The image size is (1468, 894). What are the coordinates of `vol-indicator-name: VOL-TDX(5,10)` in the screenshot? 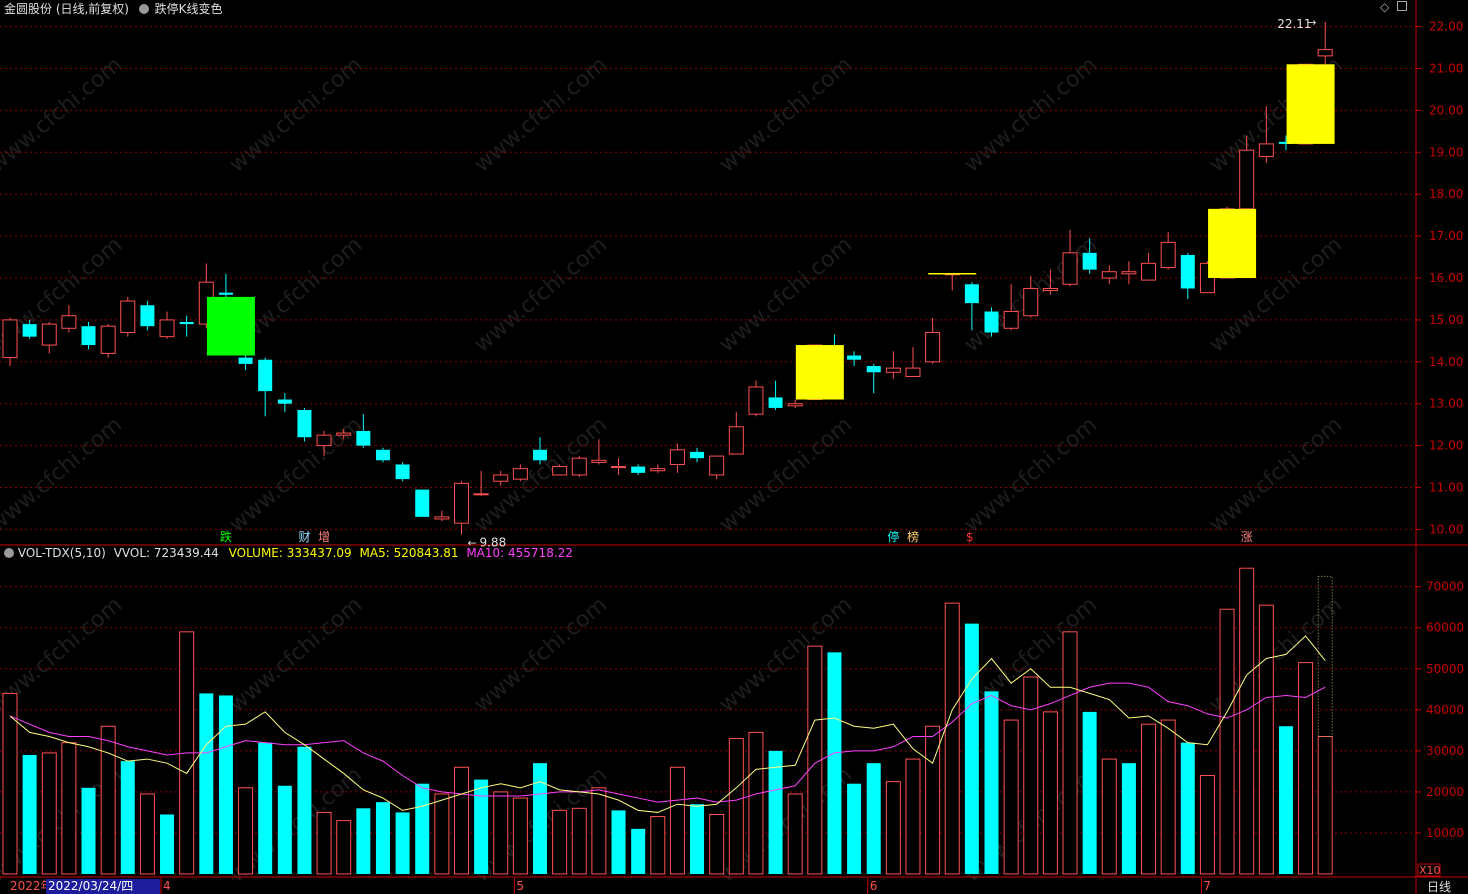 It's located at (61, 553).